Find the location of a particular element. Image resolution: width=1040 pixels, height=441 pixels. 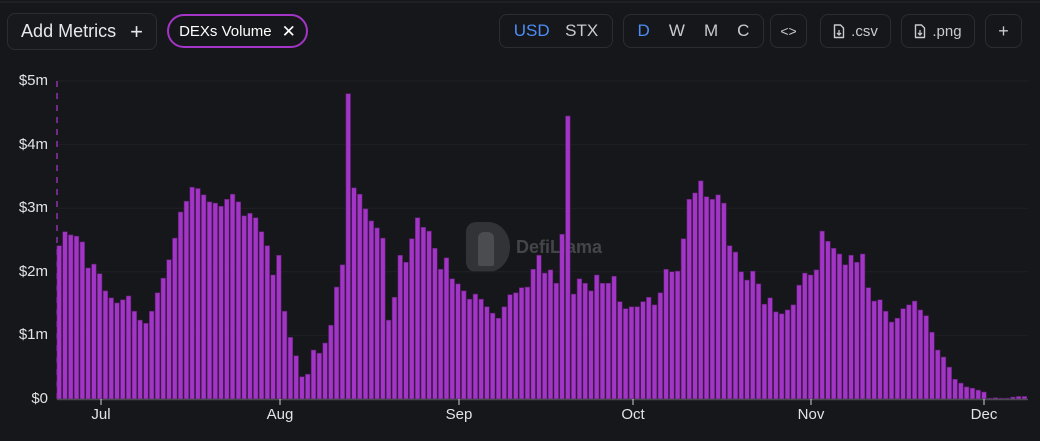

currency-option-usd: USD is located at coordinates (531, 30).